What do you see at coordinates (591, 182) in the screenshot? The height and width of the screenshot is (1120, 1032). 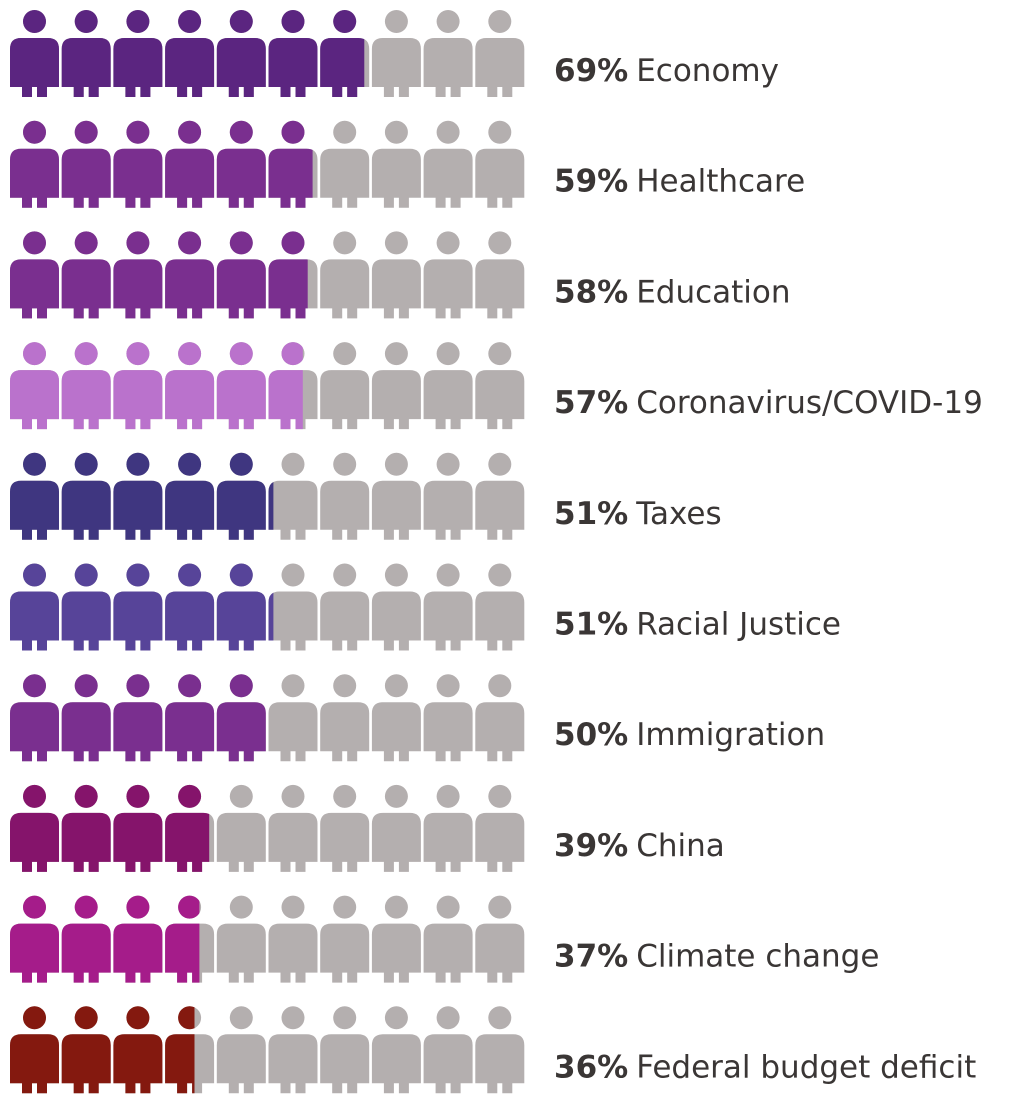 I see `row-value-label: 59%` at bounding box center [591, 182].